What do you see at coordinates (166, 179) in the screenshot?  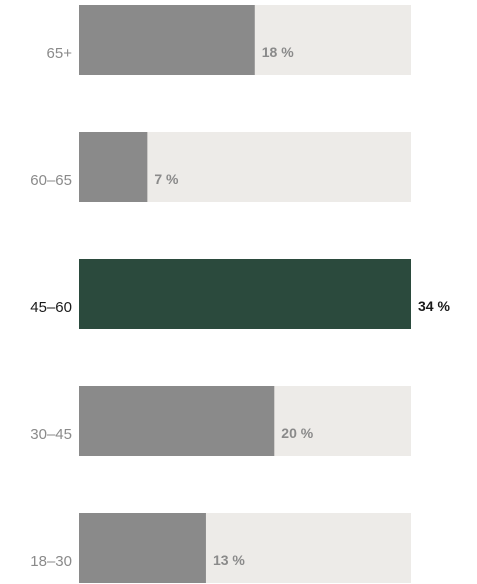 I see `value-label: 7 %` at bounding box center [166, 179].